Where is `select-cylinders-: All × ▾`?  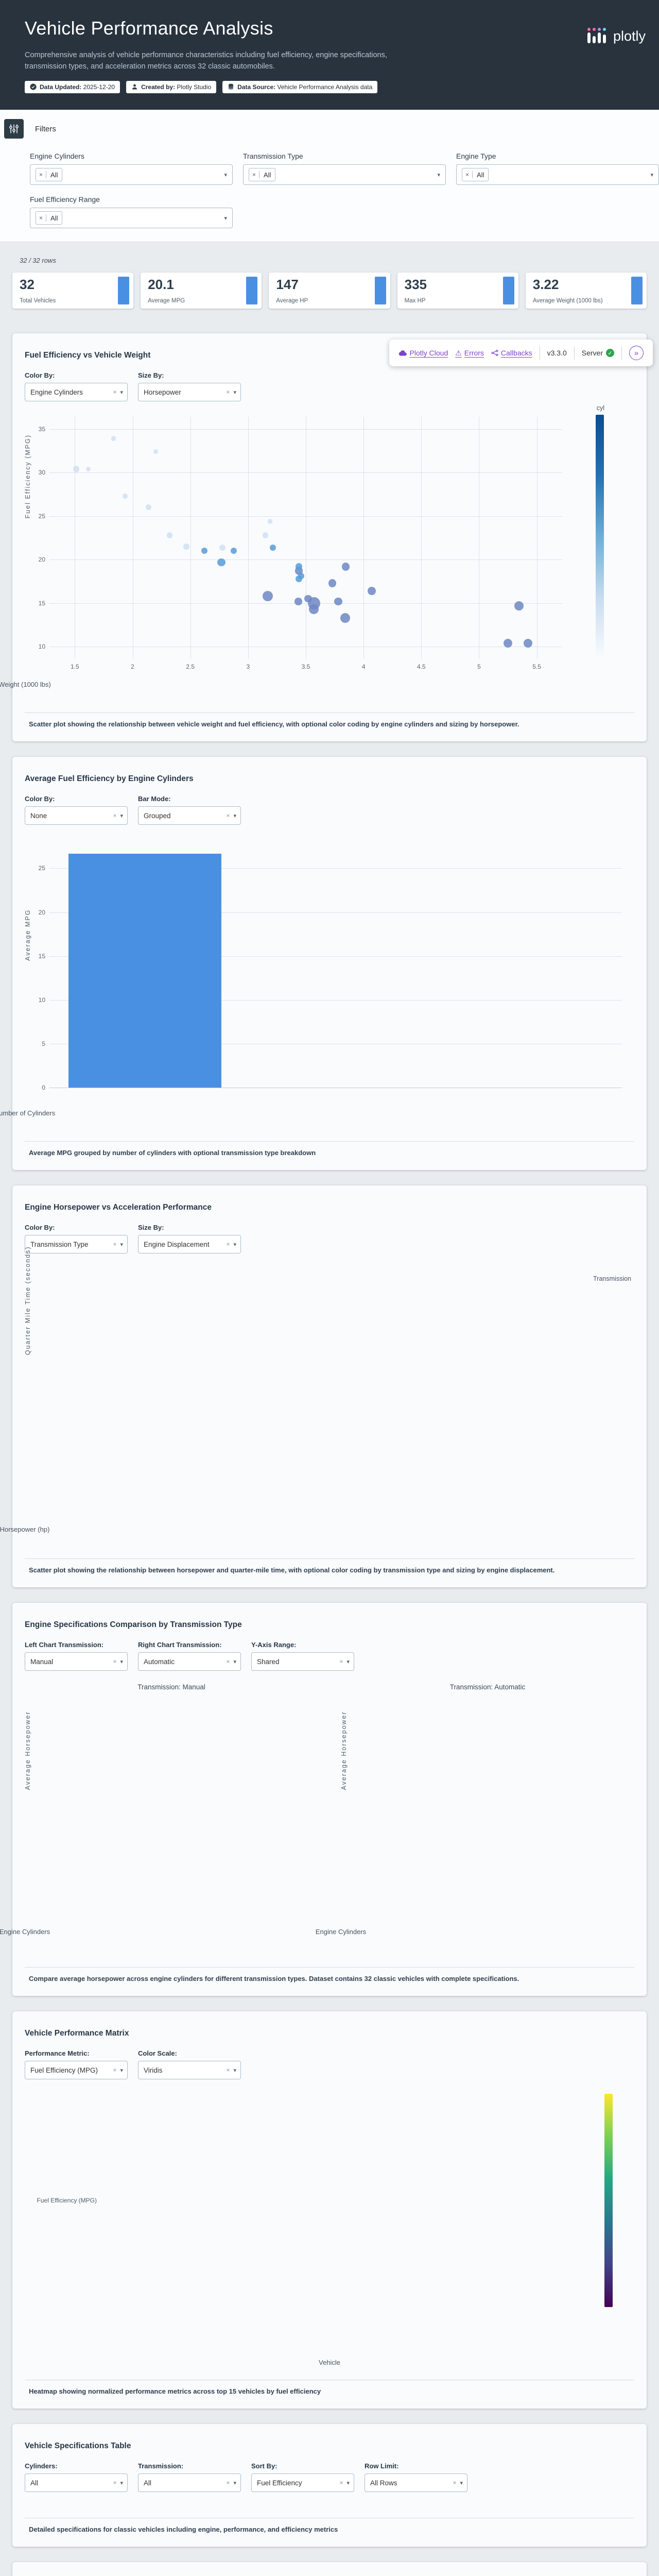 select-cylinders-: All × ▾ is located at coordinates (77, 2482).